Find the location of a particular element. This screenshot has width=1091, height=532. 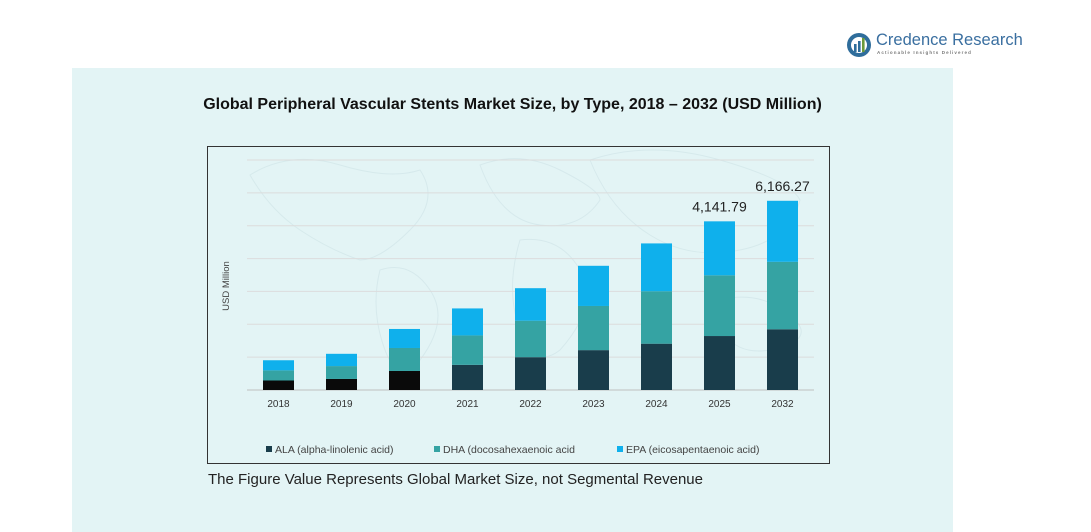

x-tick-label: 2021 is located at coordinates (467, 404).